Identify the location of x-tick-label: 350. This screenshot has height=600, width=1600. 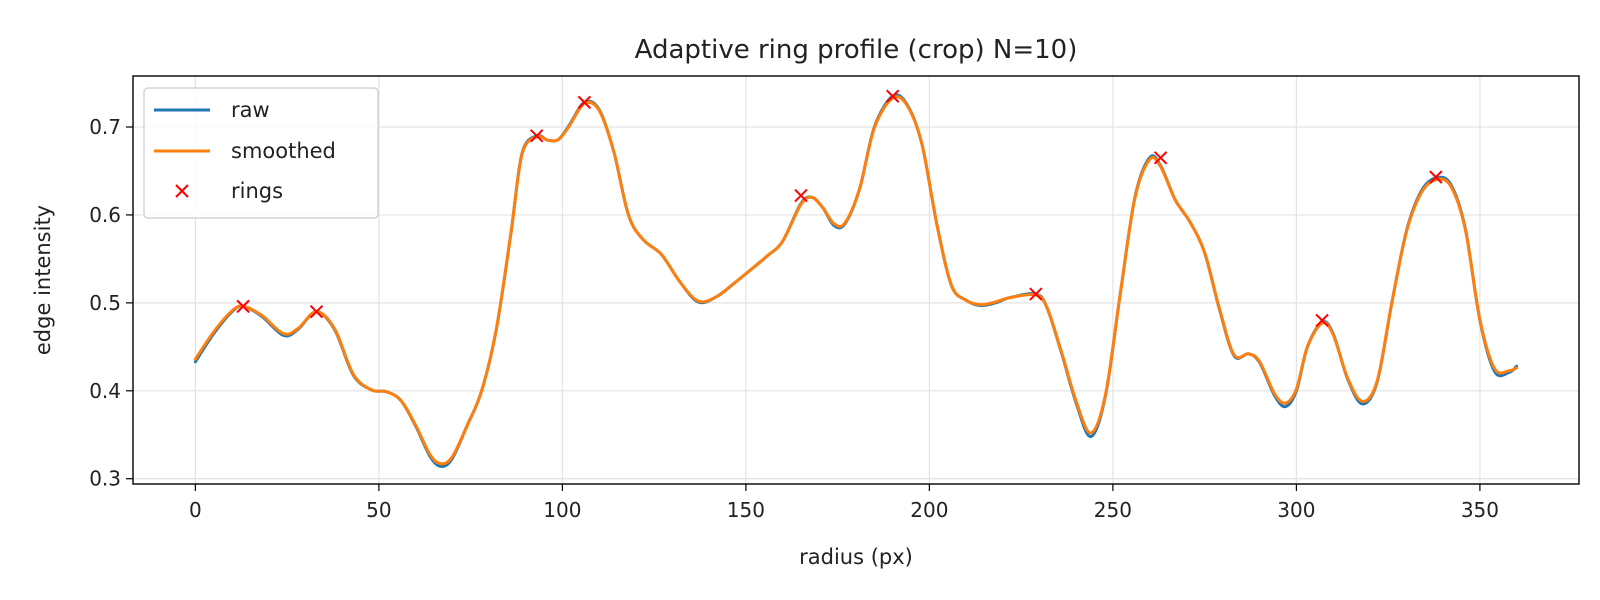
(1480, 510).